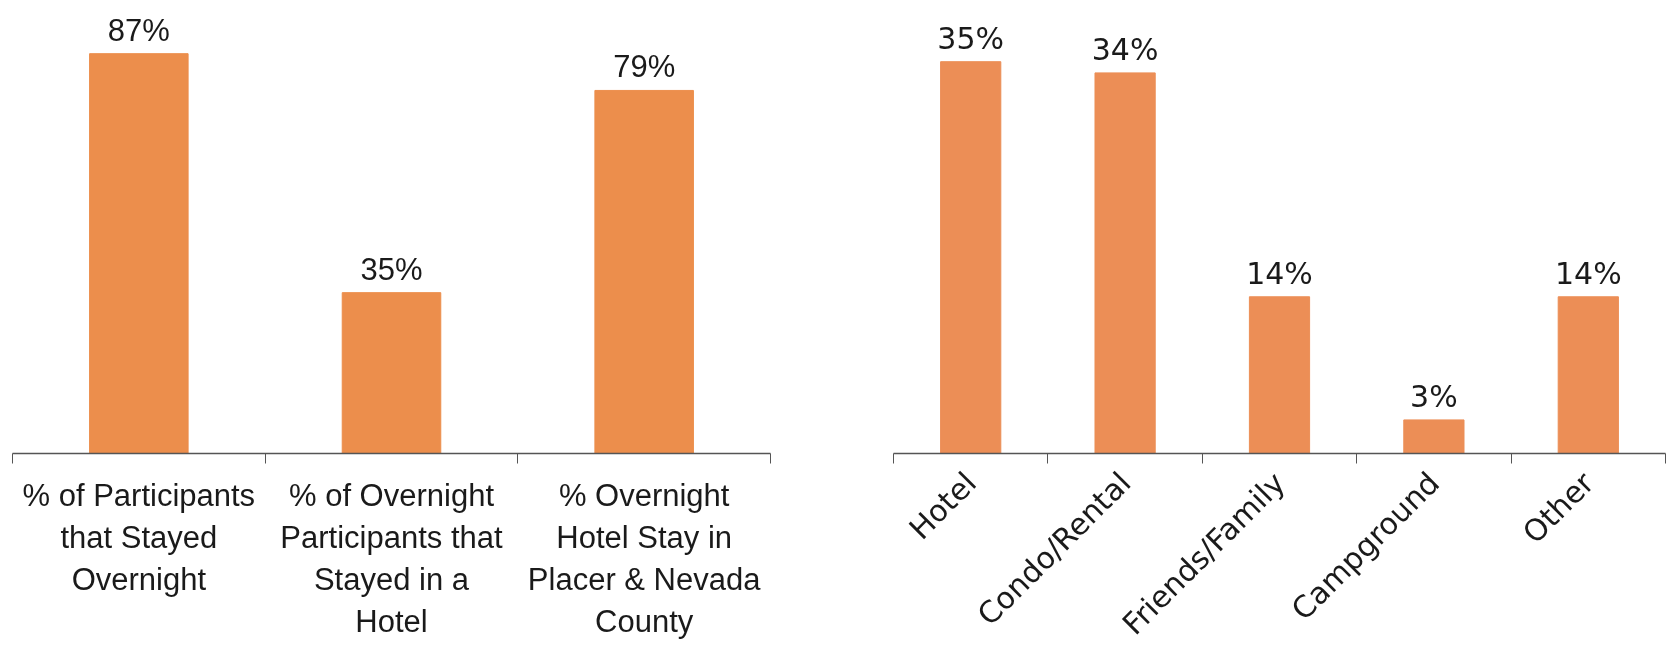 The width and height of the screenshot is (1671, 663). Describe the element at coordinates (1434, 396) in the screenshot. I see `data-label: 3%` at that location.